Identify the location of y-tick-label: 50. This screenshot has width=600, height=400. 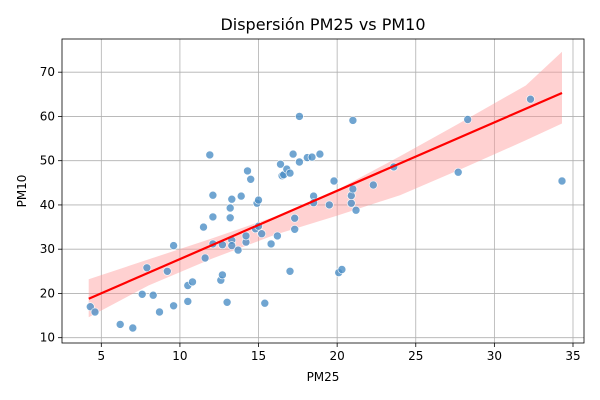
(47, 161).